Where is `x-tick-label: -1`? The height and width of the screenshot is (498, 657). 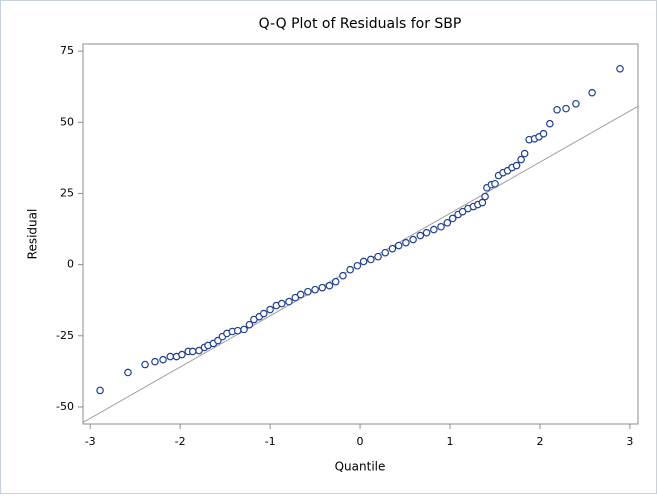
x-tick-label: -1 is located at coordinates (270, 441).